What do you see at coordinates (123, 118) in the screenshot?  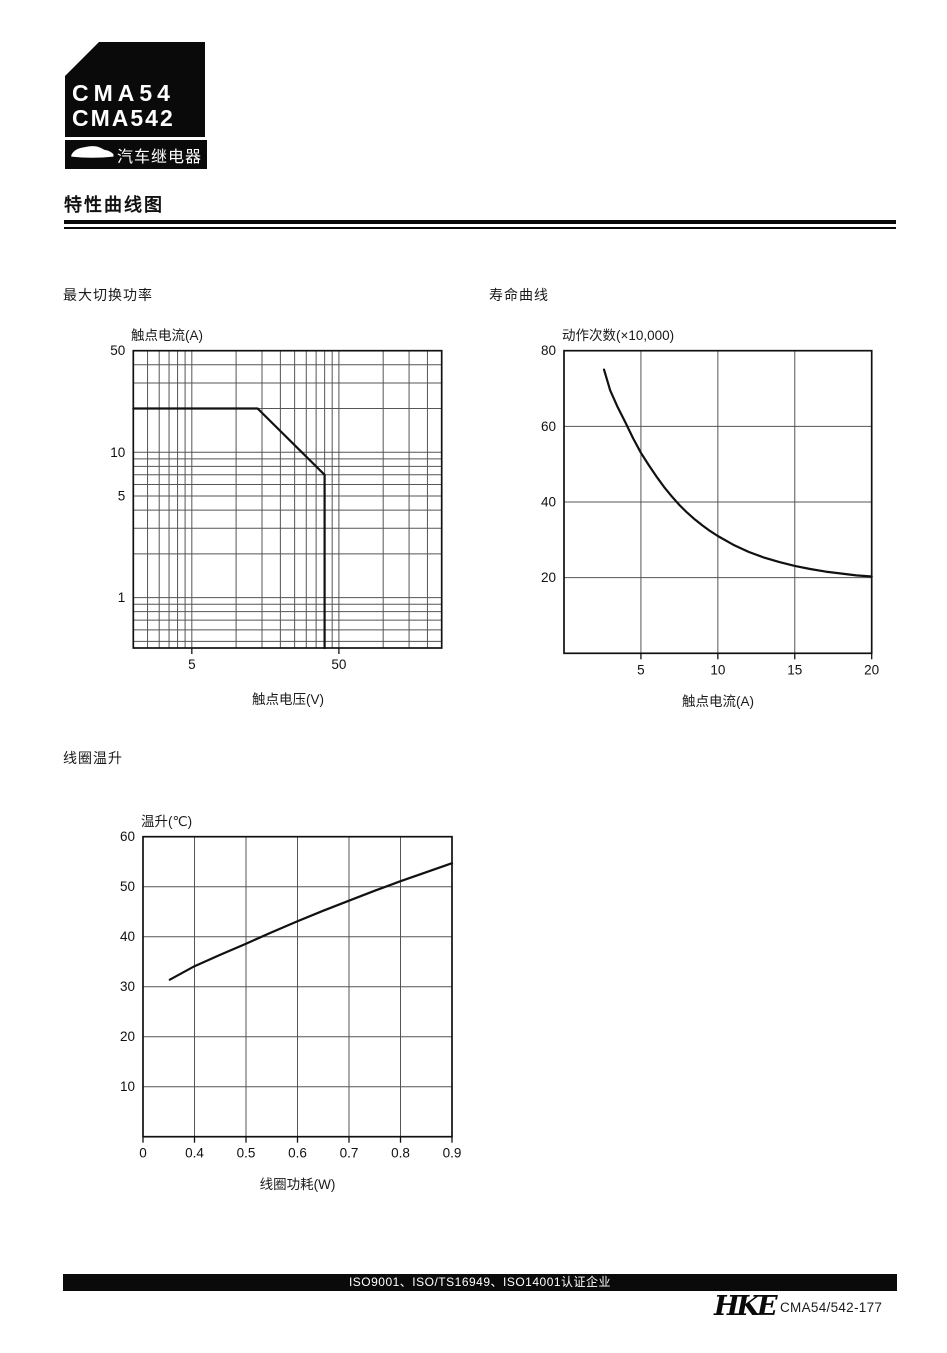 I see `model-name-line2: CMA542` at bounding box center [123, 118].